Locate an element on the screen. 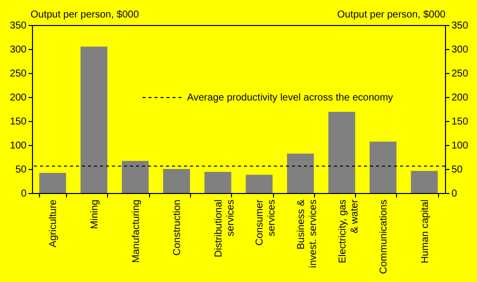 The height and width of the screenshot is (282, 477). y-tick-label: 350 is located at coordinates (18, 26).